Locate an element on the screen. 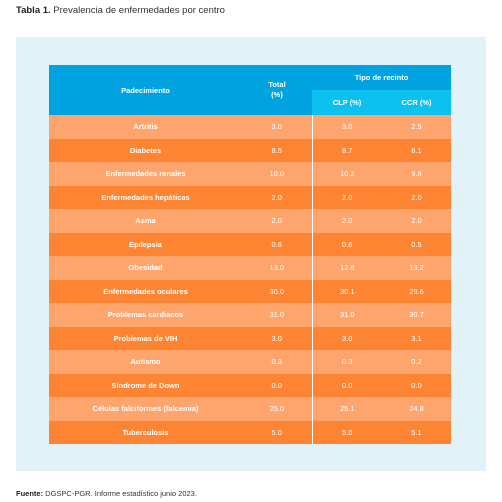  clp-cell: 0.6 is located at coordinates (346, 244).